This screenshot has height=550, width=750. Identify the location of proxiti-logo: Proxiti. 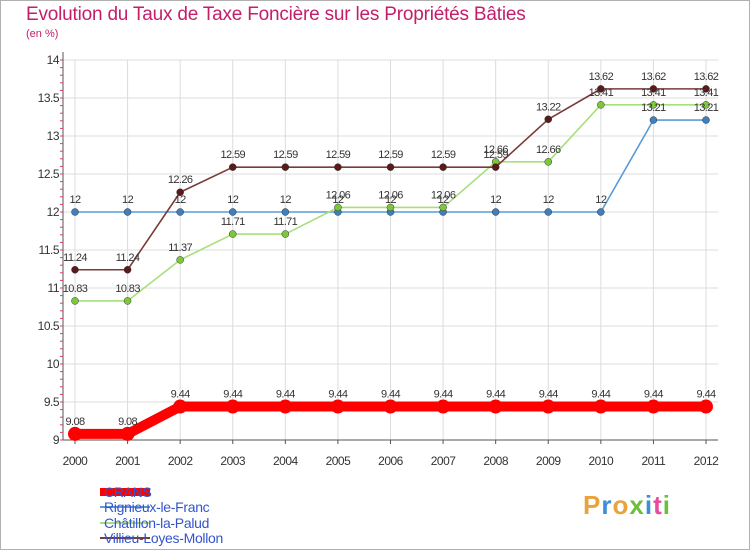
(627, 505).